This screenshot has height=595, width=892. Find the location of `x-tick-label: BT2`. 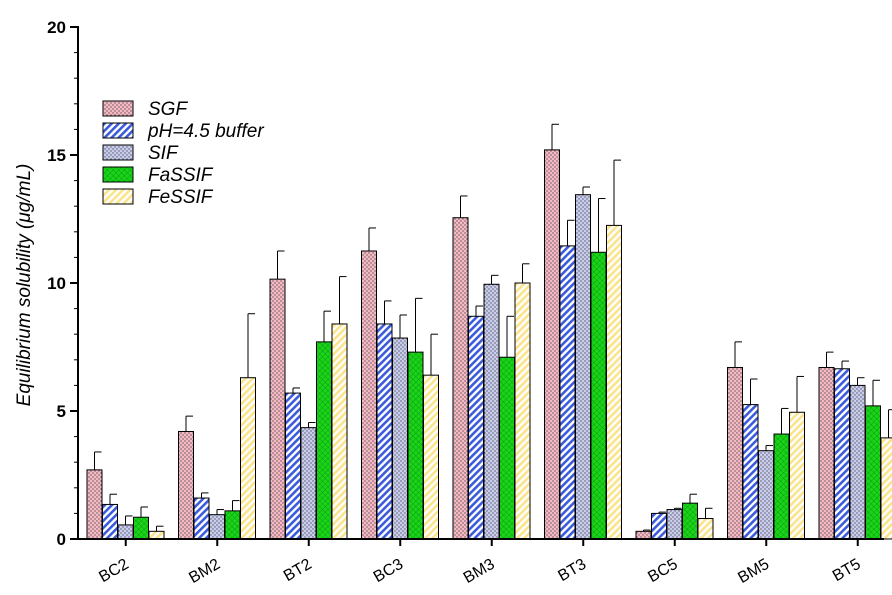

x-tick-label: BT2 is located at coordinates (298, 570).